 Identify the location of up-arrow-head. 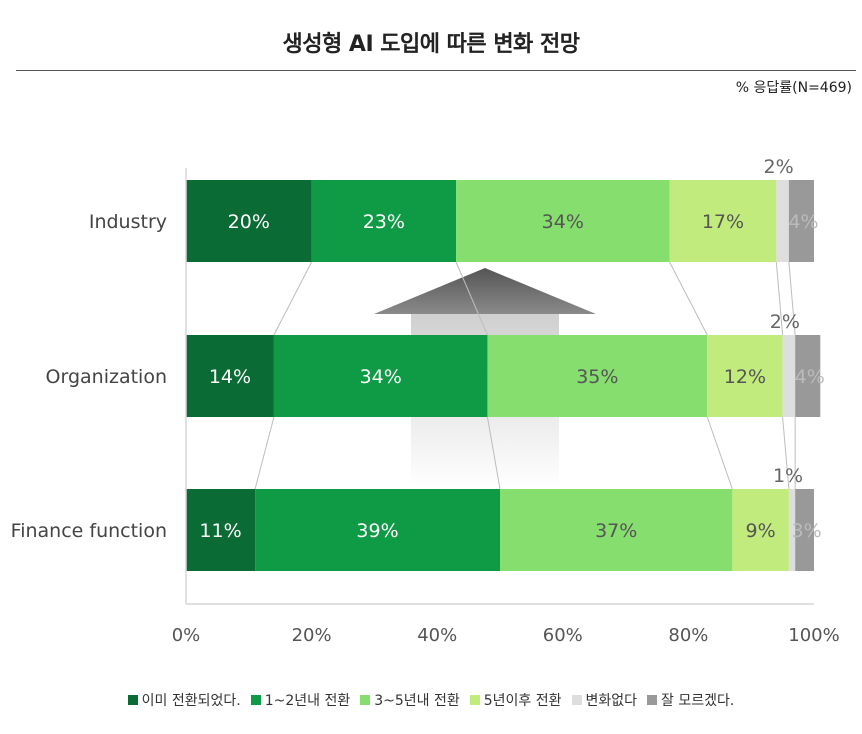
(485, 291).